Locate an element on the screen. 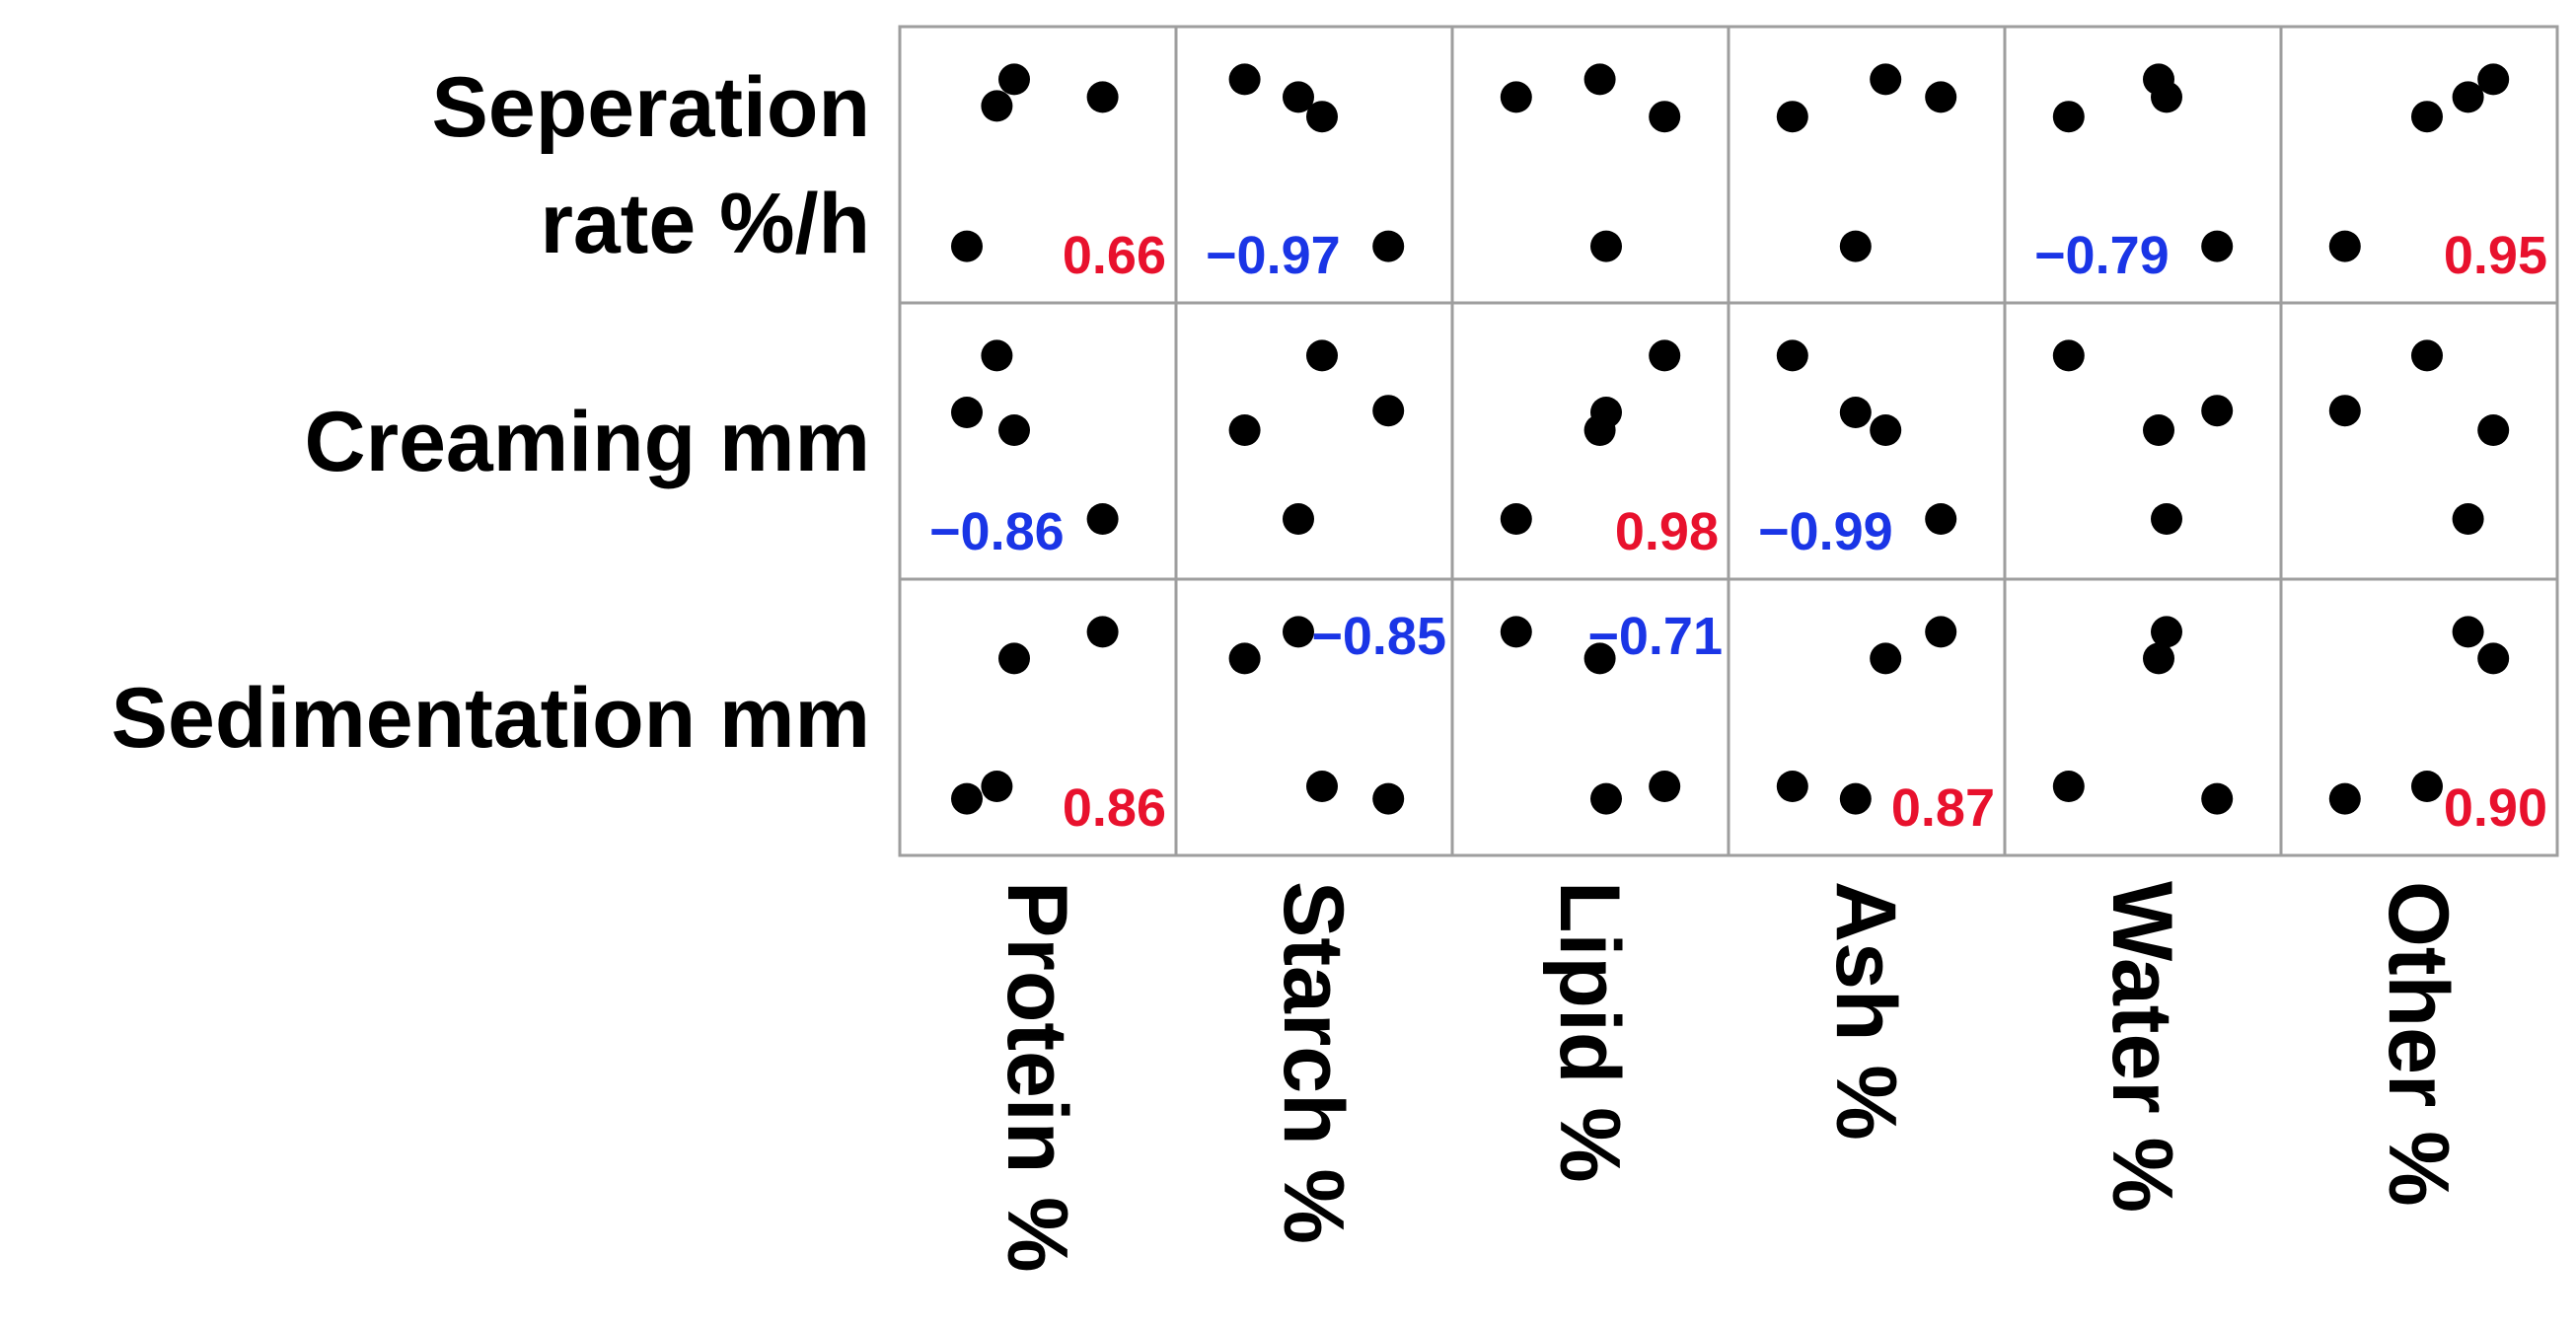  correlation-label: −0.71 is located at coordinates (1655, 636).